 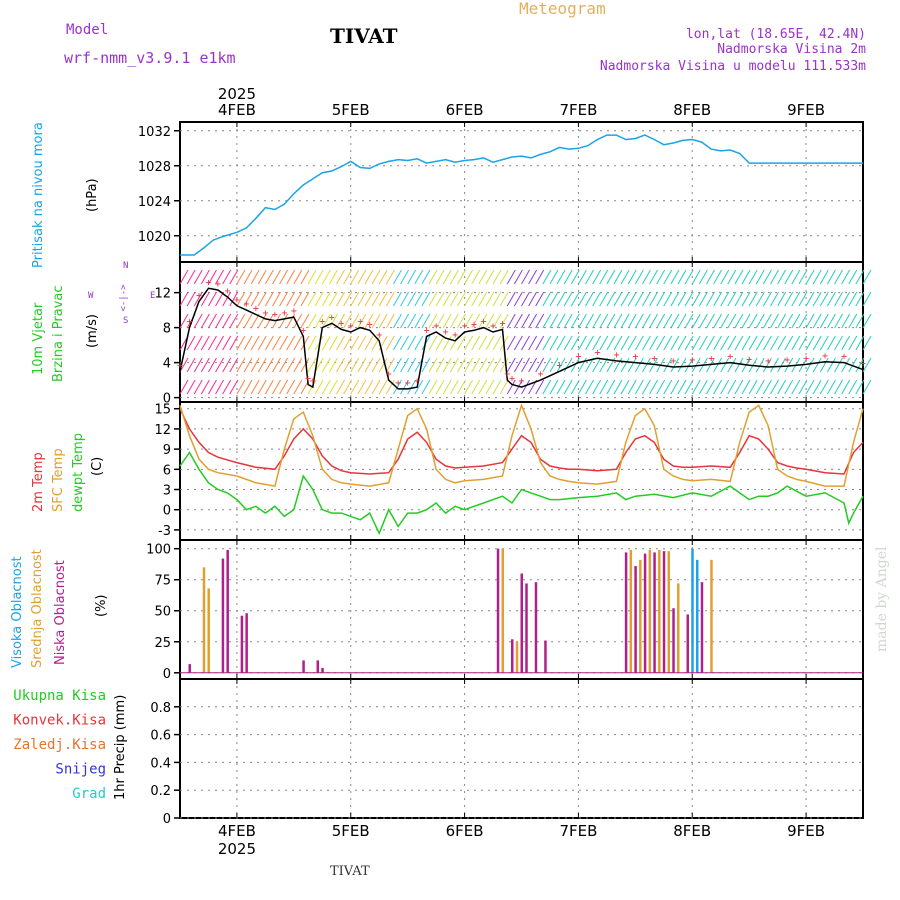 What do you see at coordinates (150, 58) in the screenshot?
I see `model-name: wrf-nmm_v3.9.1 e1km` at bounding box center [150, 58].